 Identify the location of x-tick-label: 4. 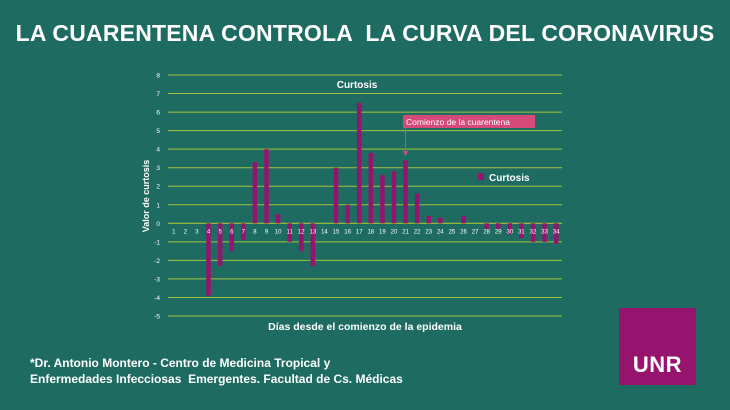
(209, 232).